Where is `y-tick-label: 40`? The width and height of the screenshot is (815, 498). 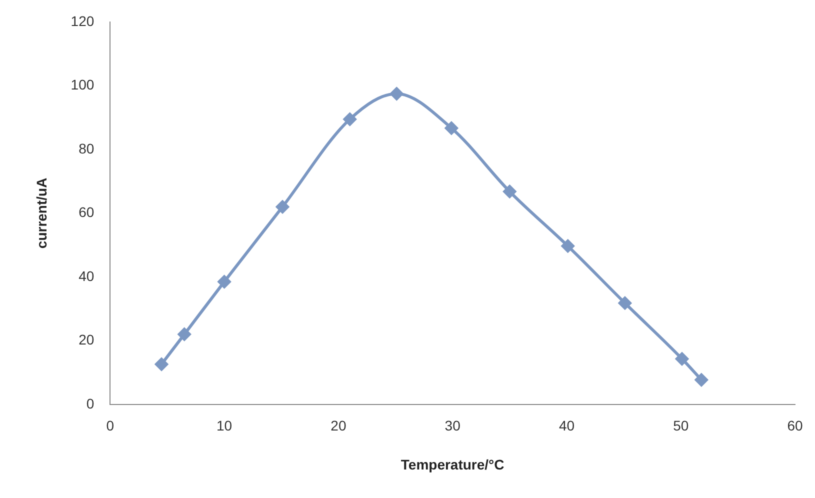
y-tick-label: 40 is located at coordinates (86, 276).